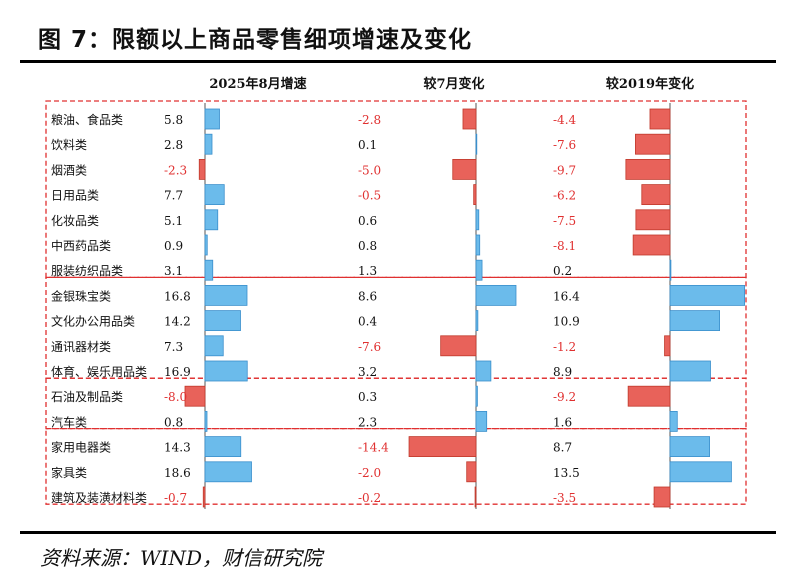  Describe the element at coordinates (173, 347) in the screenshot. I see `value-label: 7.3` at that location.